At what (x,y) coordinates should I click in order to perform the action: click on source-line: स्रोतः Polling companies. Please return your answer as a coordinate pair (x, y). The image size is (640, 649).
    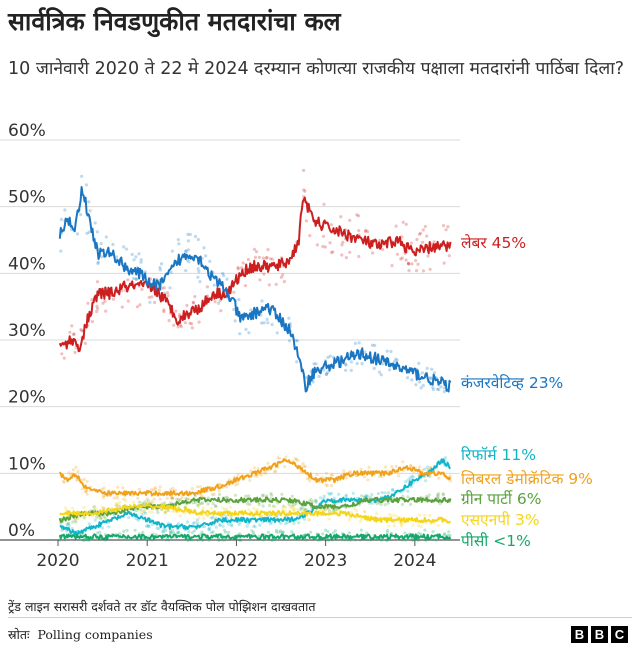
    Looking at the image, I should click on (80, 634).